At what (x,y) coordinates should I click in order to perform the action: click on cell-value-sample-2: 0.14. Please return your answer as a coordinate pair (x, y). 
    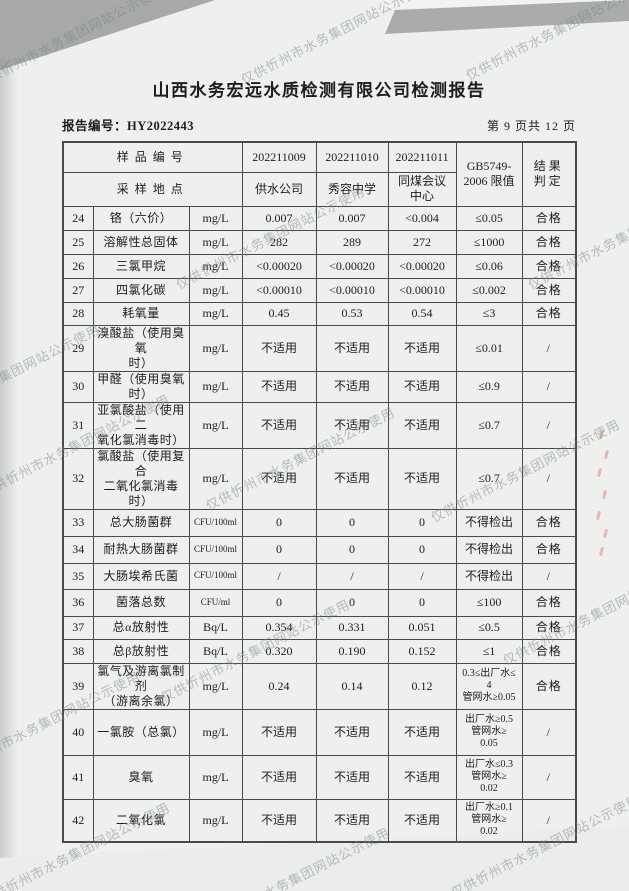
    Looking at the image, I should click on (352, 686).